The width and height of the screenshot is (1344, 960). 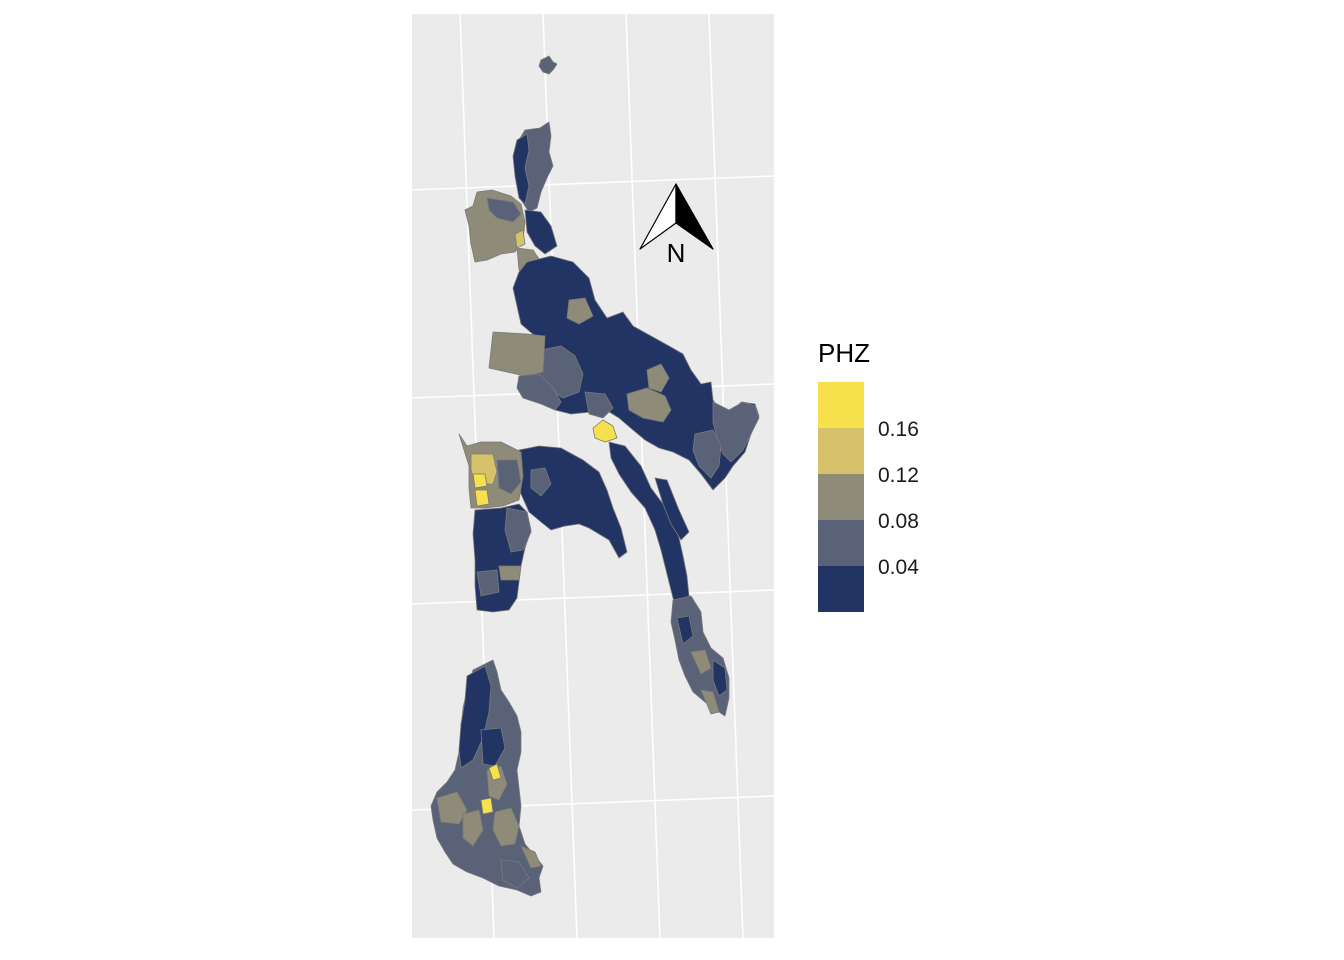 I want to click on legend-swatch-khaki, so click(x=841, y=451).